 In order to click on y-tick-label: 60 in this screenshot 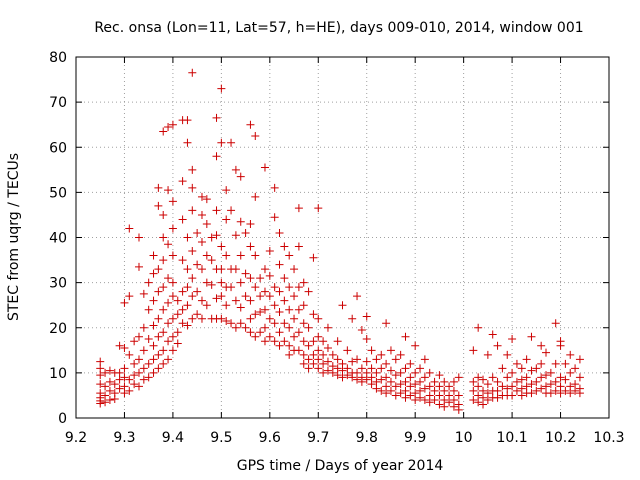, I will do `click(58, 148)`.